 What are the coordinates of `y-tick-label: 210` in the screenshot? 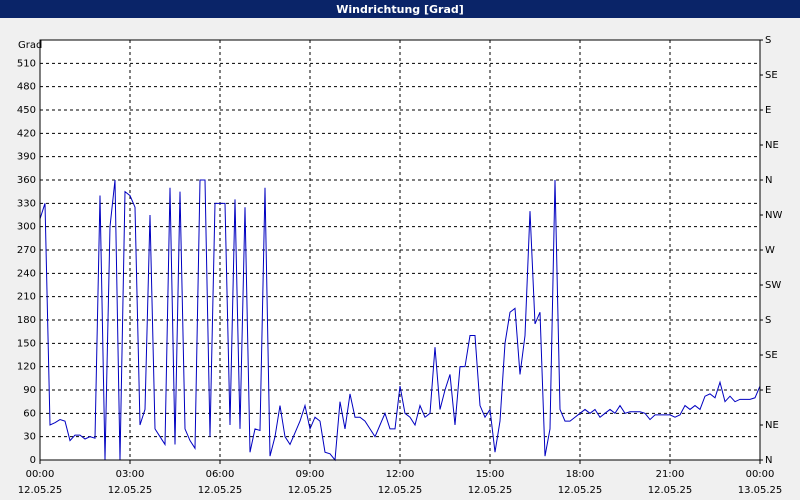 It's located at (26, 297).